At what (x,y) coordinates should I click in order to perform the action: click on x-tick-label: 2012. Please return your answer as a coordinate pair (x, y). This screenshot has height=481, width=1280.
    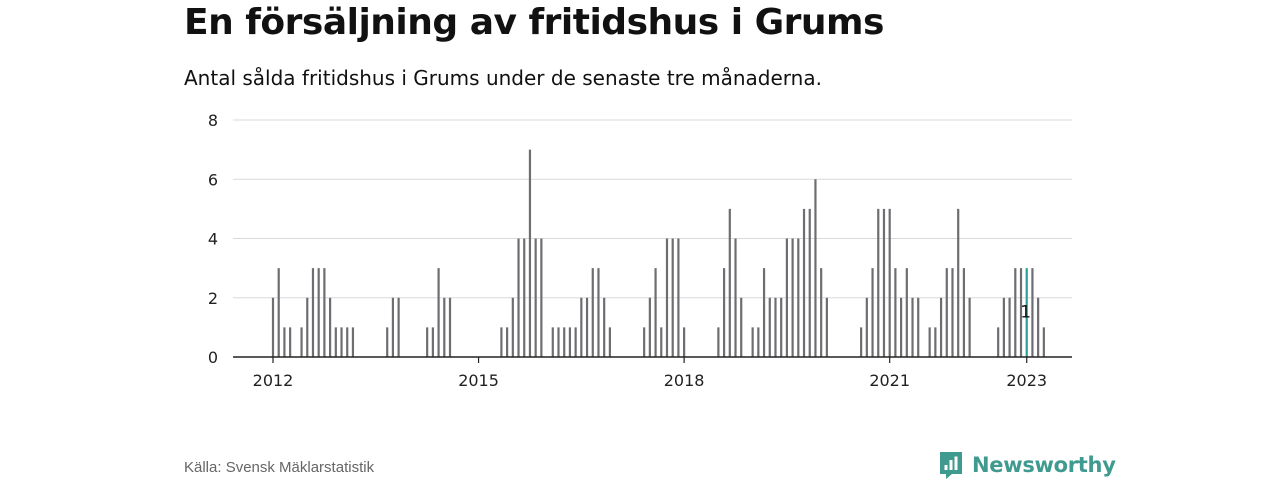
    Looking at the image, I should click on (273, 380).